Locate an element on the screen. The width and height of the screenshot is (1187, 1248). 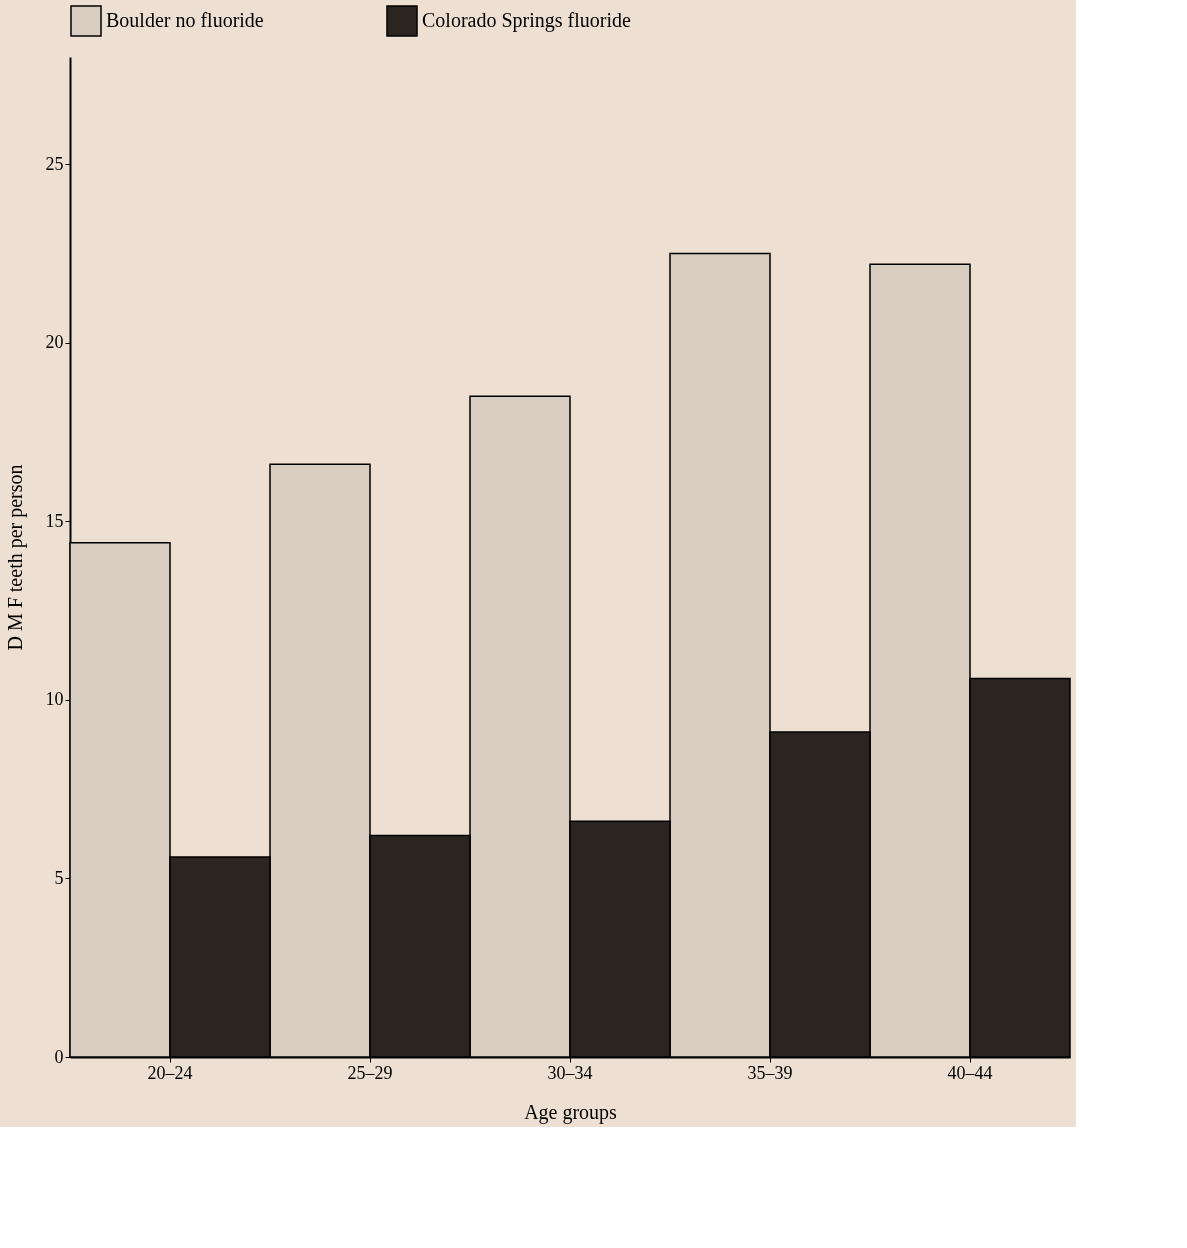
legend-label: Colorado Springs fluoride is located at coordinates (526, 20).